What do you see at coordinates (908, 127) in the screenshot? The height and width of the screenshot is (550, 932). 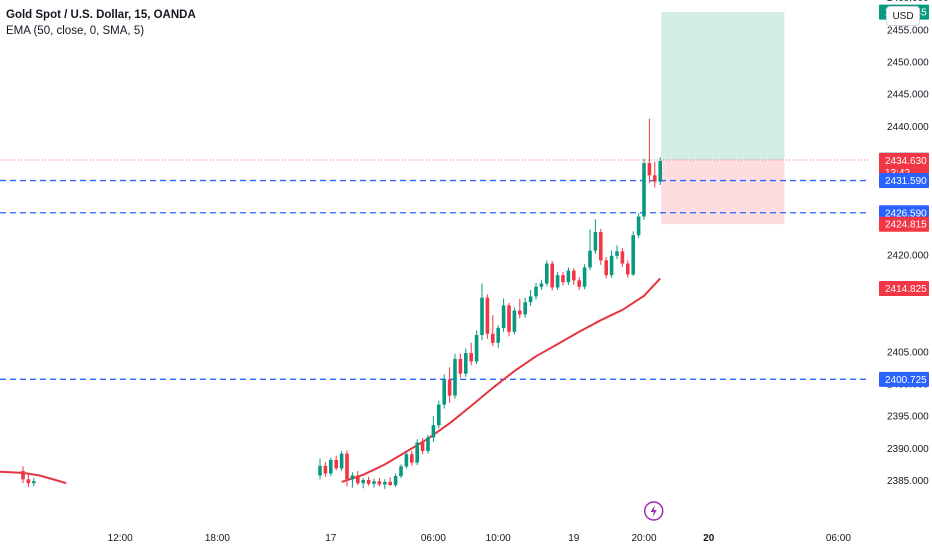 I see `price-tick-label: 2440.000` at bounding box center [908, 127].